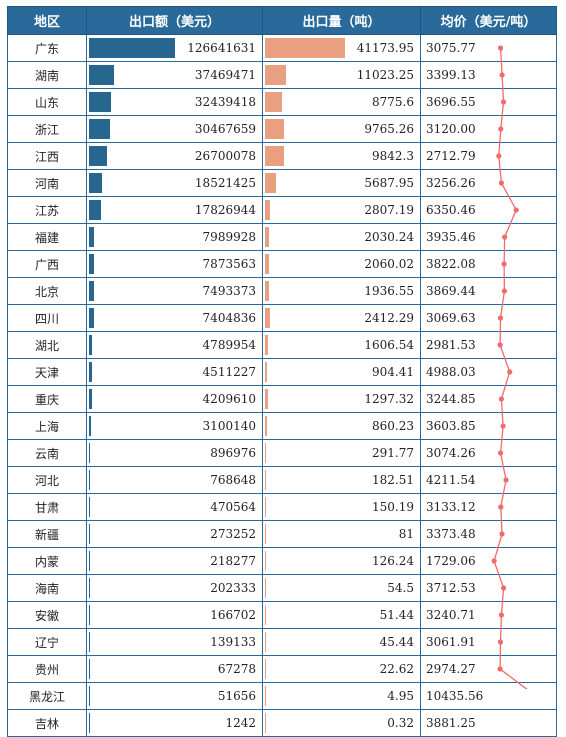  I want to click on amount-cell: 32439418, so click(174, 102).